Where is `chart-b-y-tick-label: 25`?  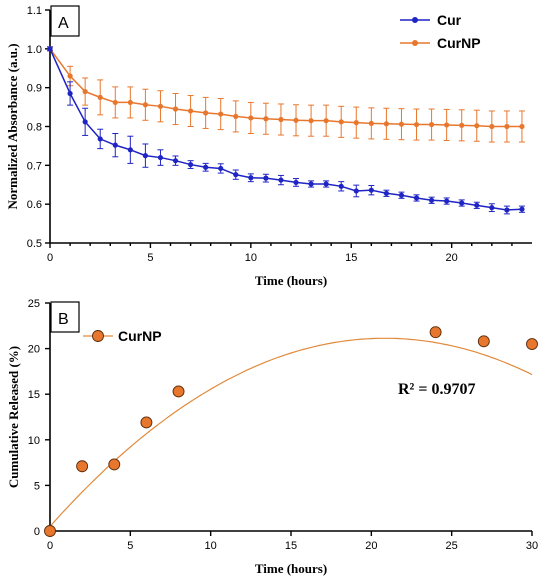 chart-b-y-tick-label: 25 is located at coordinates (34, 304).